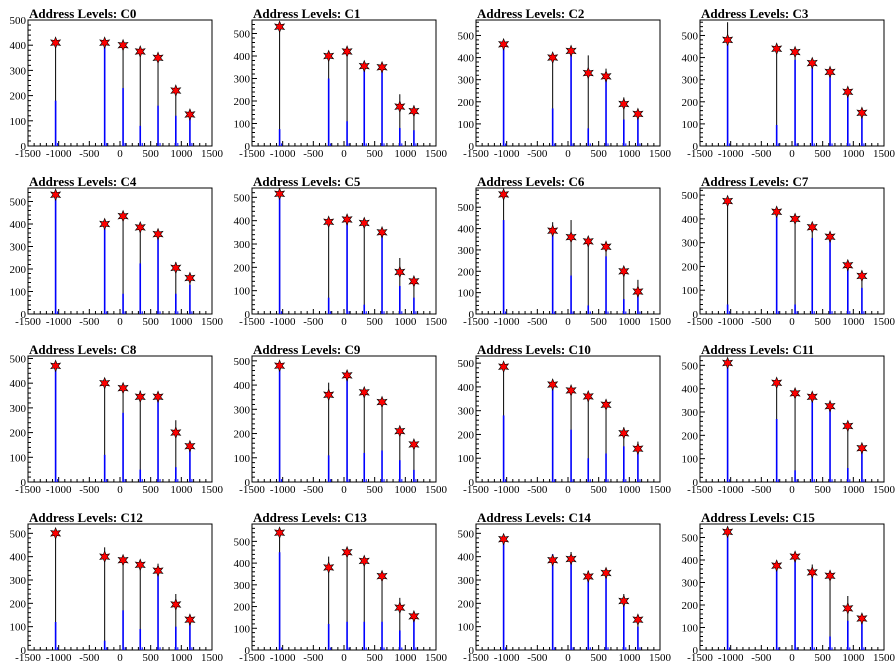  I want to click on chart-title: Address Levels: C10, so click(534, 349).